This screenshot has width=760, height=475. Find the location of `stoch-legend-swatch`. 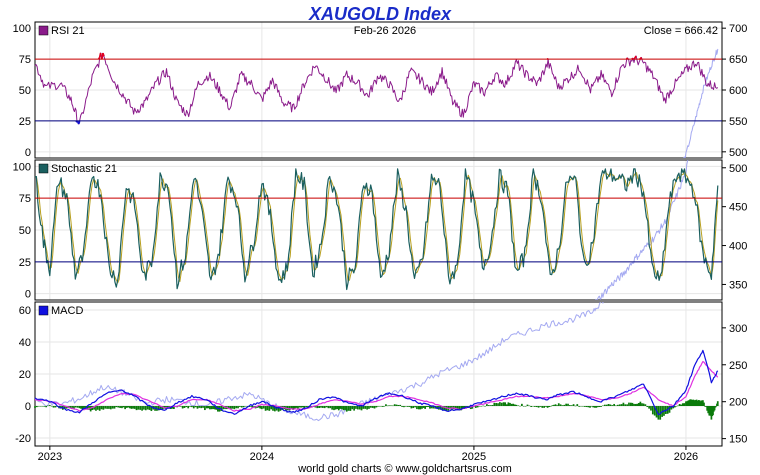

stoch-legend-swatch is located at coordinates (43, 168).